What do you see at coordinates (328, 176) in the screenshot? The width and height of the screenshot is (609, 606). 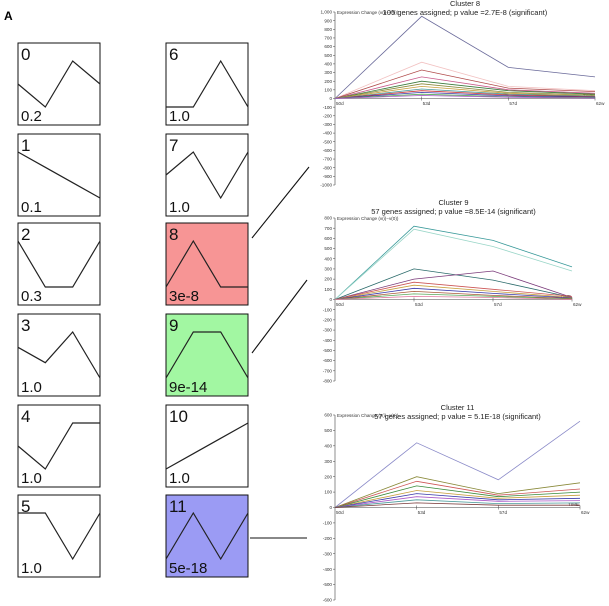 I see `y-tick-label: -900` at bounding box center [328, 176].